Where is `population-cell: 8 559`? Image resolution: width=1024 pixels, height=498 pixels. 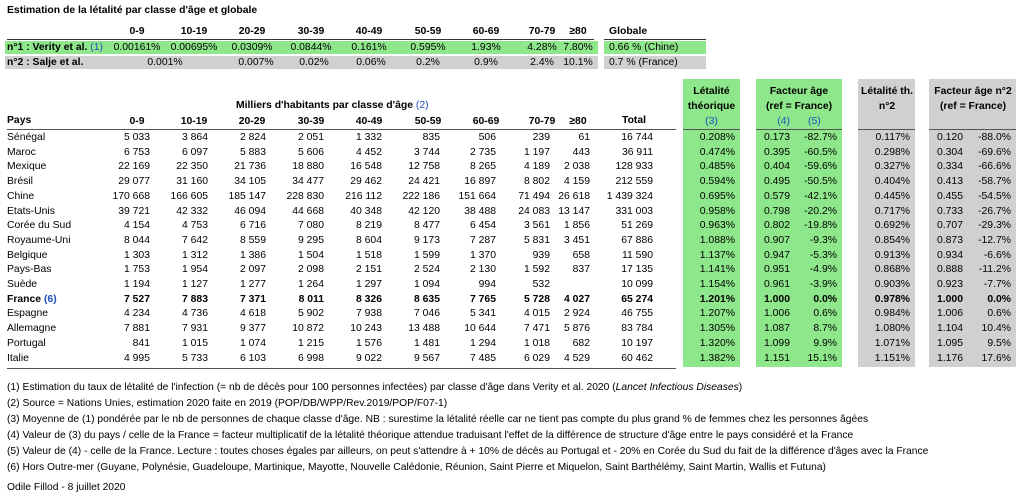 population-cell: 8 559 is located at coordinates (252, 240).